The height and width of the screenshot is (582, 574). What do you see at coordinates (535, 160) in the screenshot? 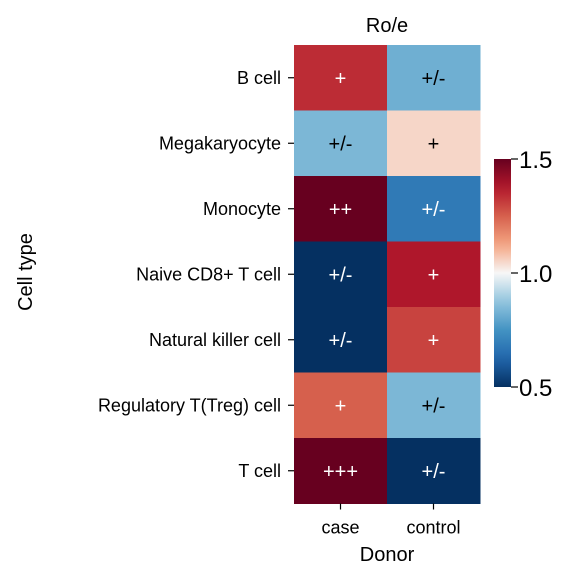
I see `colorbar-tick-label: 1.5` at bounding box center [535, 160].